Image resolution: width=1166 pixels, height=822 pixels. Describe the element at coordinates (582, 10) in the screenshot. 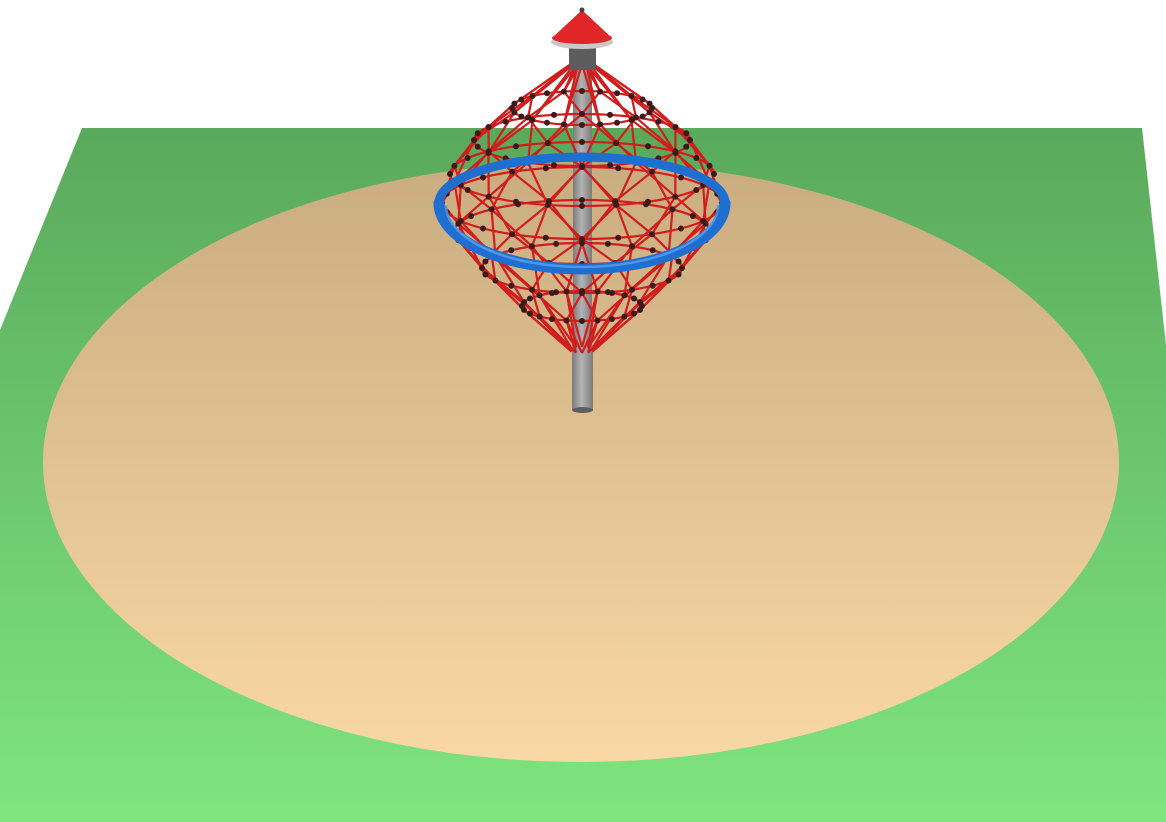

I see `cap-tip` at that location.